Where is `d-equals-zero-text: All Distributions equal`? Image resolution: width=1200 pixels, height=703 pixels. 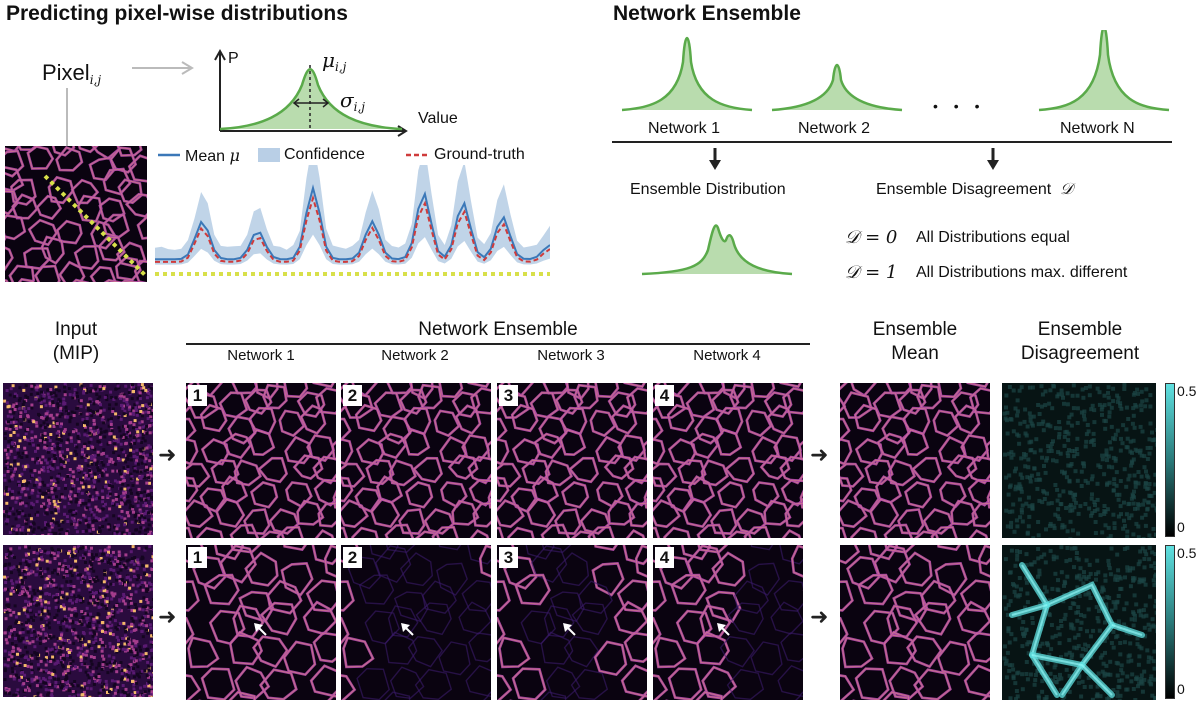 d-equals-zero-text: All Distributions equal is located at coordinates (993, 237).